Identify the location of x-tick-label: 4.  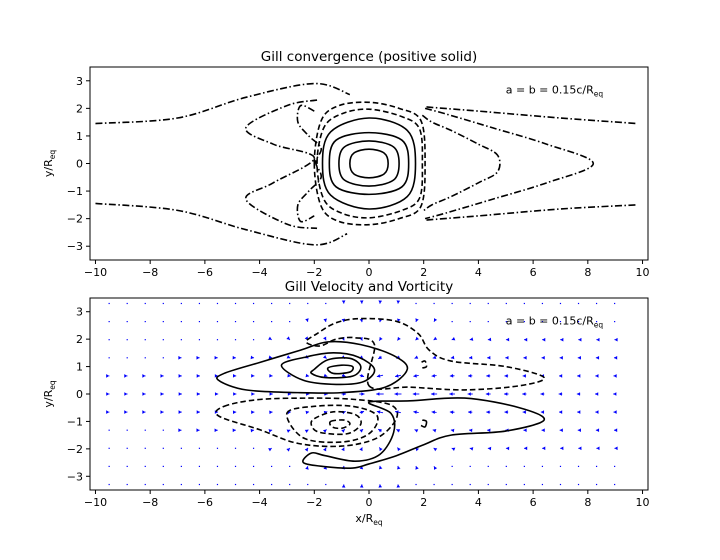
(478, 502).